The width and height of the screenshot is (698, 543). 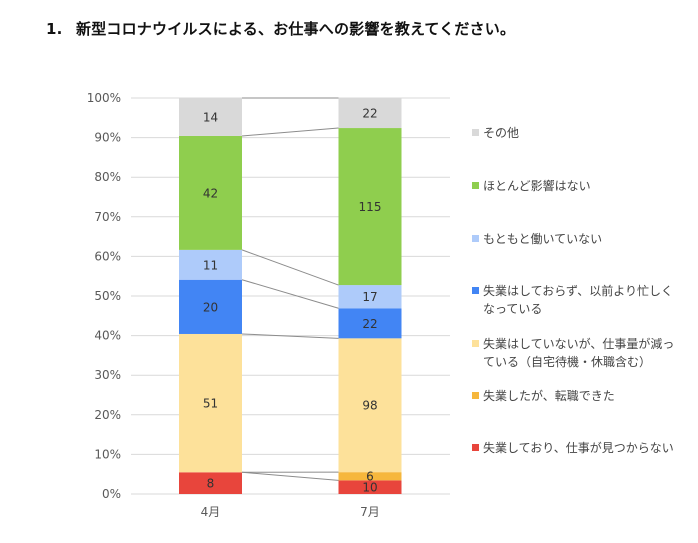 I want to click on x-tick-label: 7月, so click(x=370, y=512).